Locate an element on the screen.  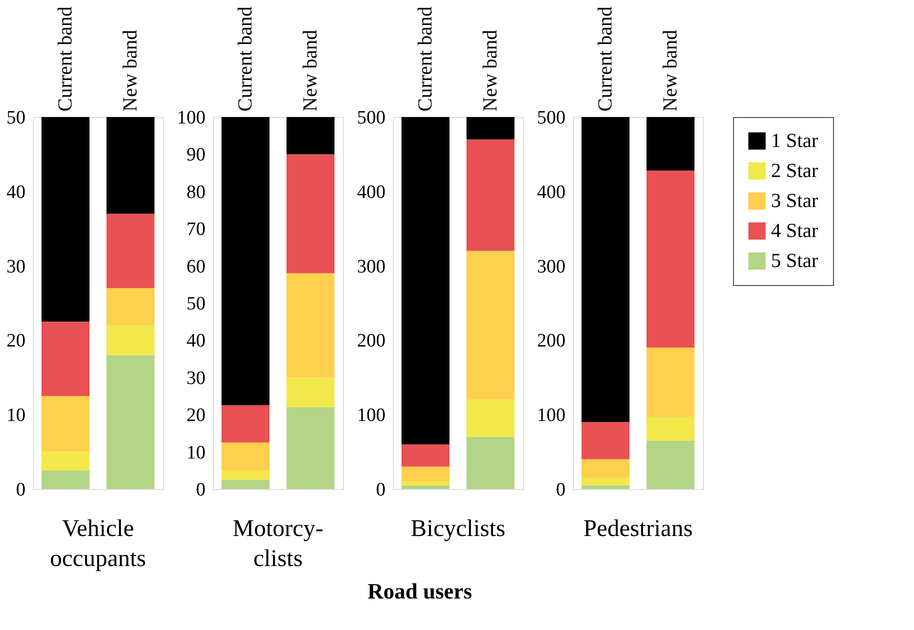
text: Motorcy- clists is located at coordinates (278, 544).